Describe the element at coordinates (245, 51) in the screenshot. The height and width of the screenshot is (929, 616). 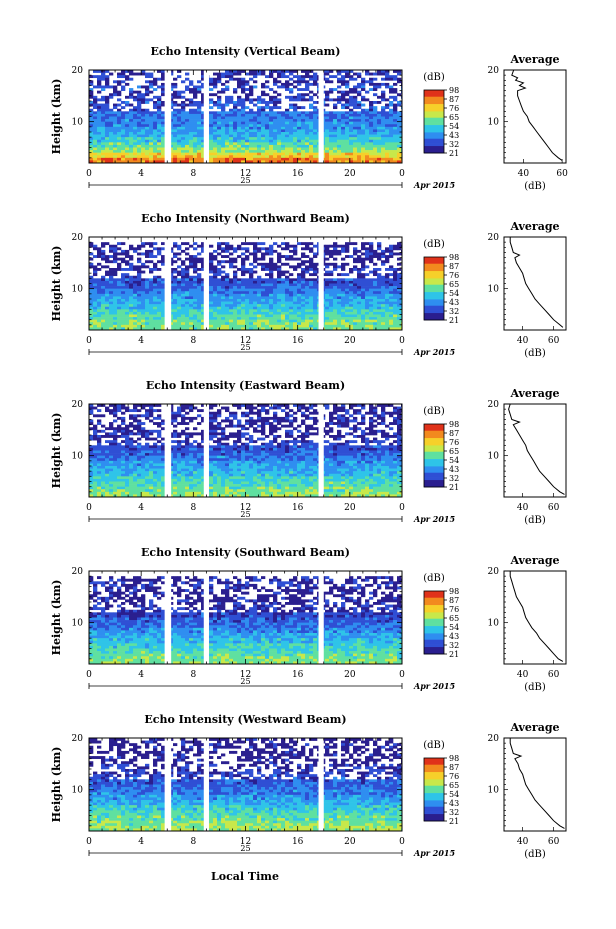
I see `panel-title: Echo Intensity (Vertical Beam)` at that location.